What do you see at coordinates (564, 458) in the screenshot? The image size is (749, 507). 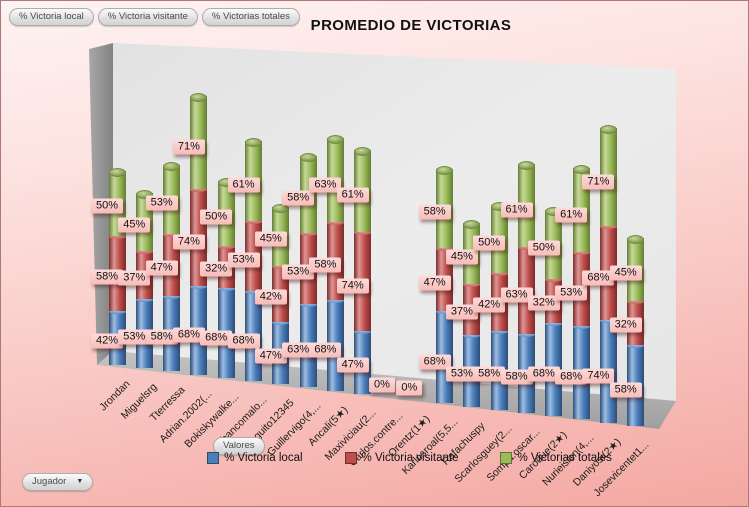 I see `legend-label: % Victorias totales` at bounding box center [564, 458].